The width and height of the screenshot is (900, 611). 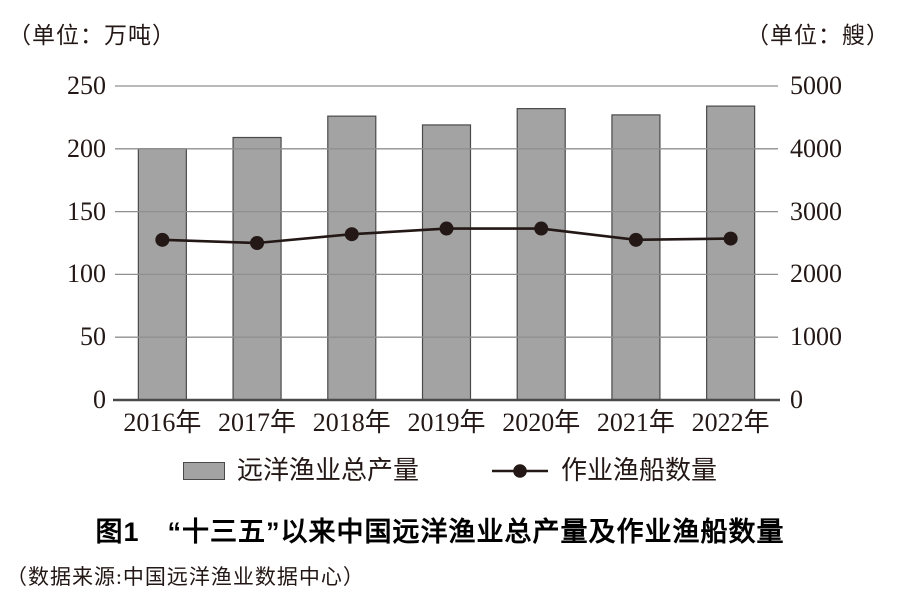 What do you see at coordinates (816, 274) in the screenshot?
I see `right-tick-2000: 2000` at bounding box center [816, 274].